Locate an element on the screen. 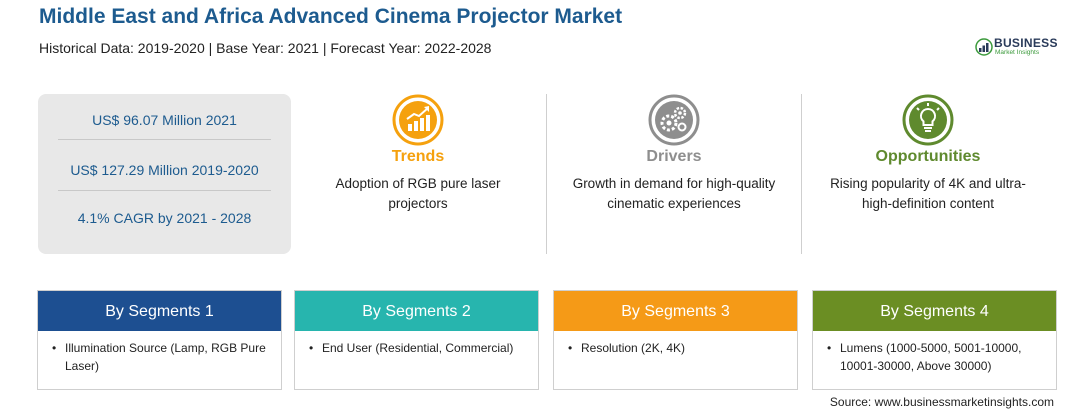  rising-chart-icon is located at coordinates (418, 120).